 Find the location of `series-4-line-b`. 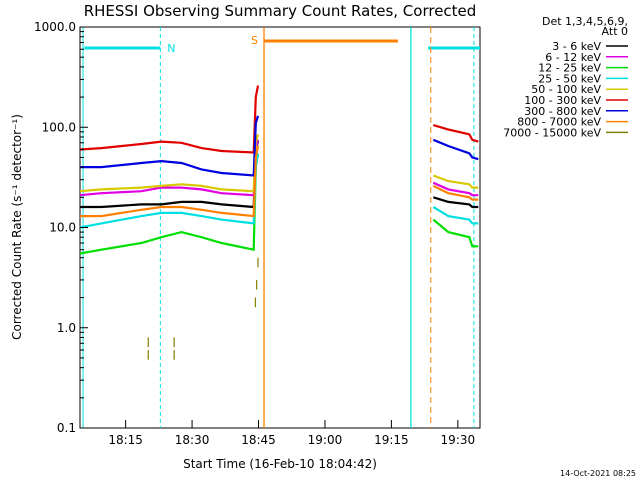

series-4-line-b is located at coordinates (455, 181).